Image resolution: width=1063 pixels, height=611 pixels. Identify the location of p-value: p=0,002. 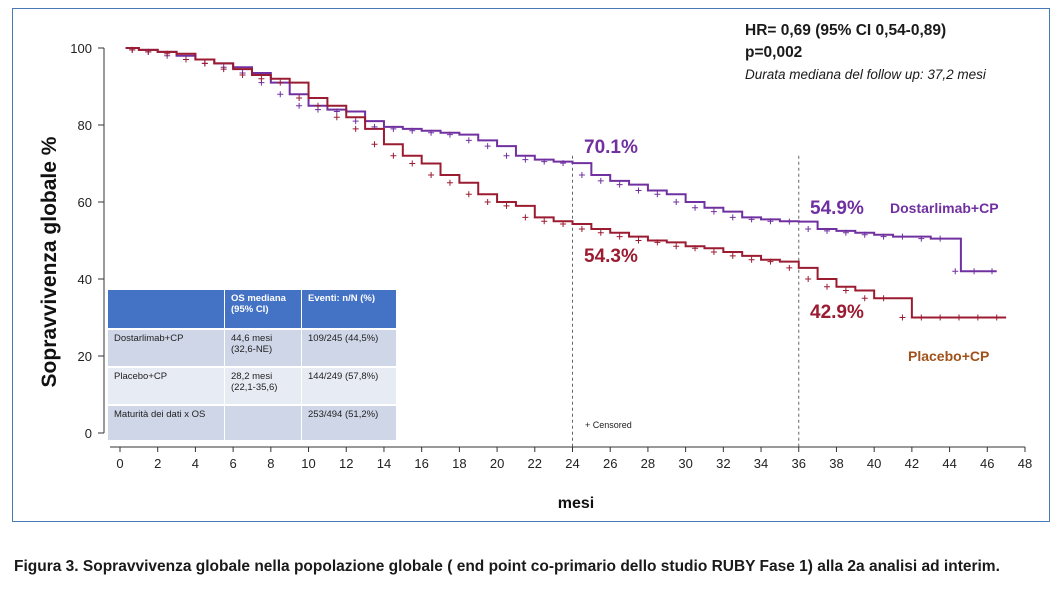
(774, 52).